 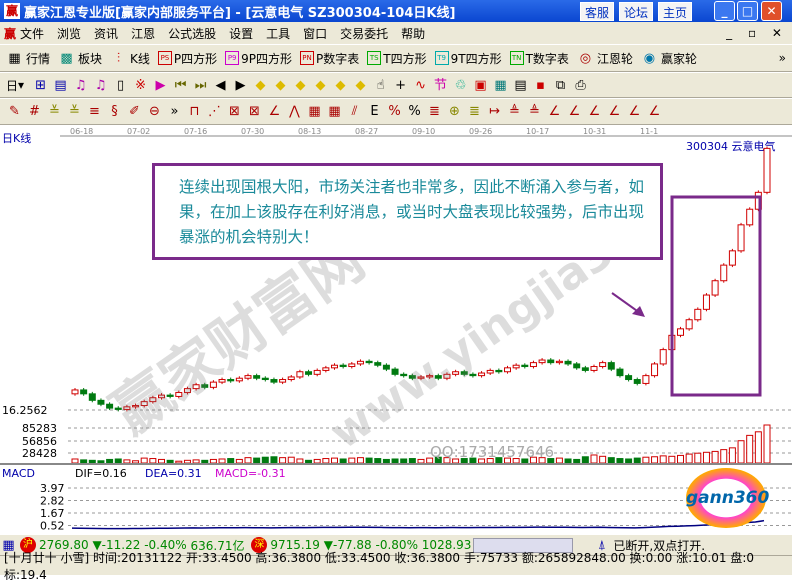 What do you see at coordinates (40, 85) in the screenshot?
I see `window-icon: ⊞` at bounding box center [40, 85].